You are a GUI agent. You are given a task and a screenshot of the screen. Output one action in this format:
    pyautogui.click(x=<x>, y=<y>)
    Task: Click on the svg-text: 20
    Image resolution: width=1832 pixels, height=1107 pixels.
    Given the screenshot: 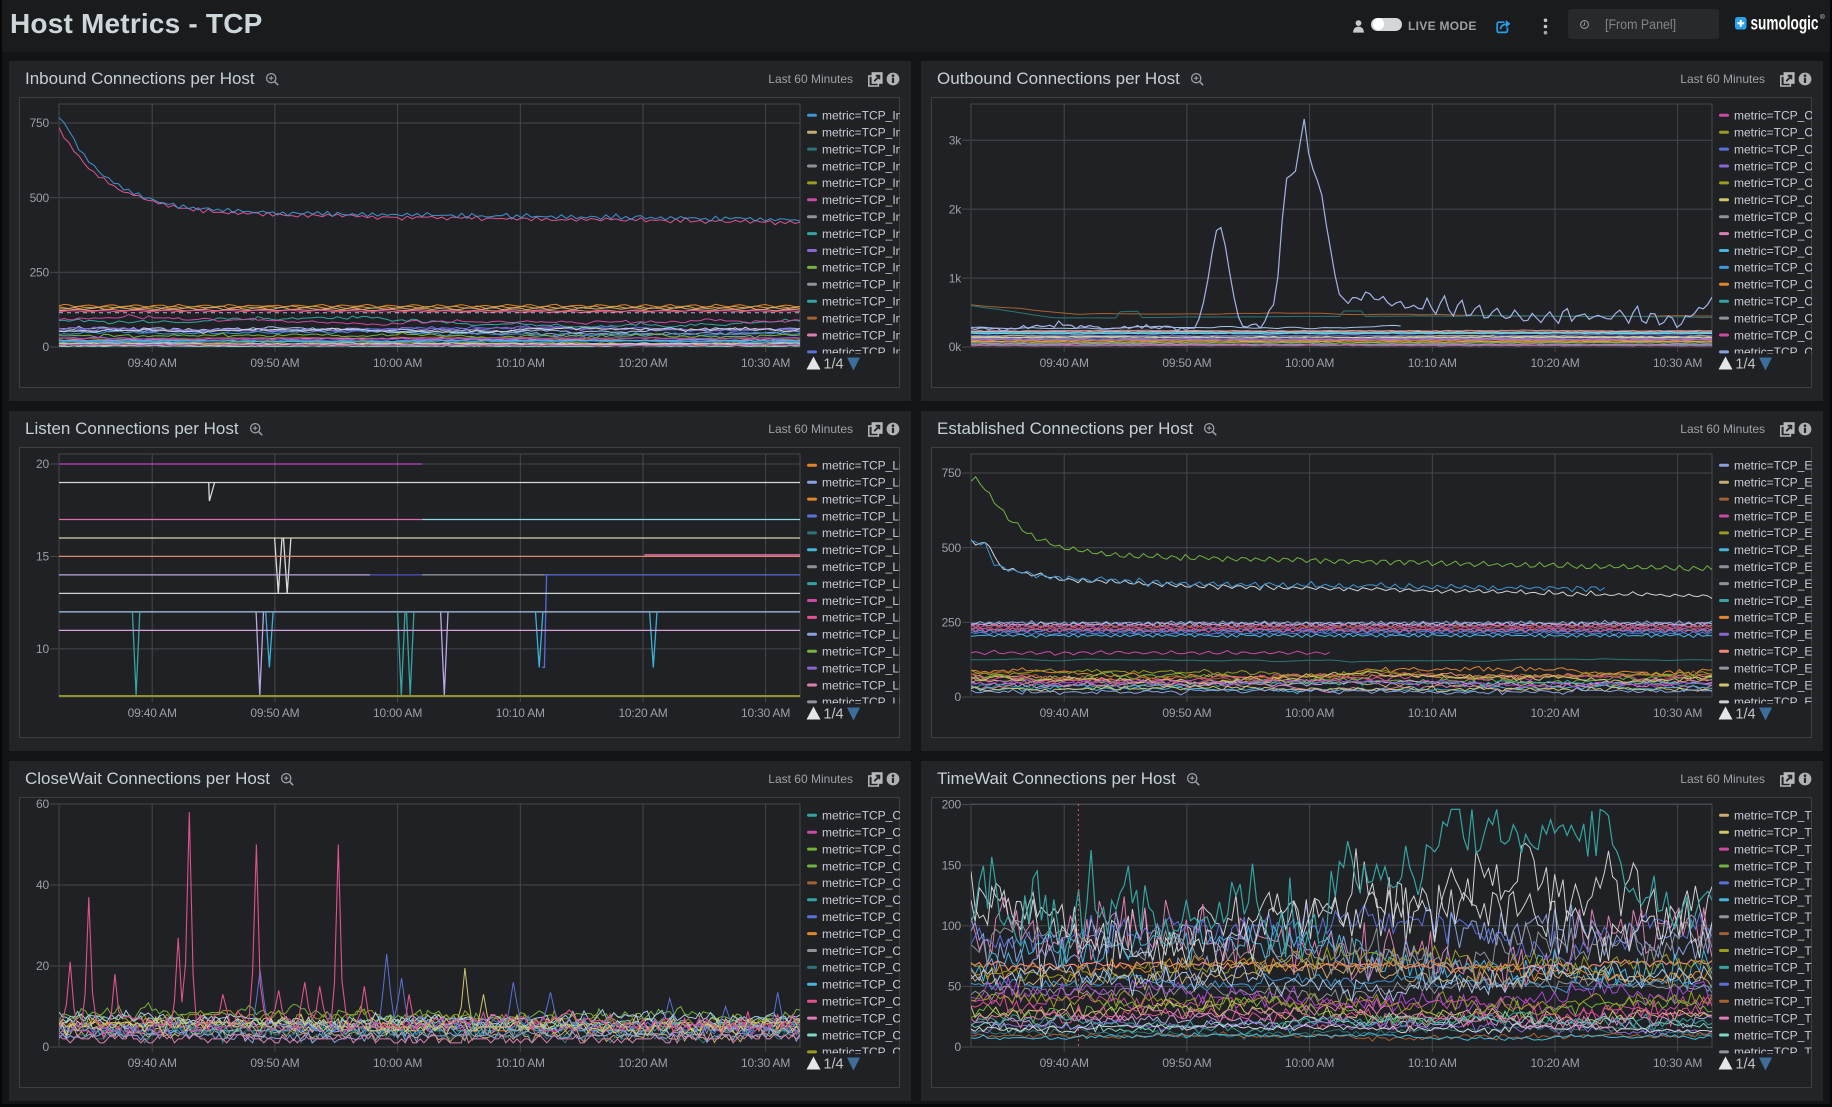 What is the action you would take?
    pyautogui.click(x=42, y=464)
    